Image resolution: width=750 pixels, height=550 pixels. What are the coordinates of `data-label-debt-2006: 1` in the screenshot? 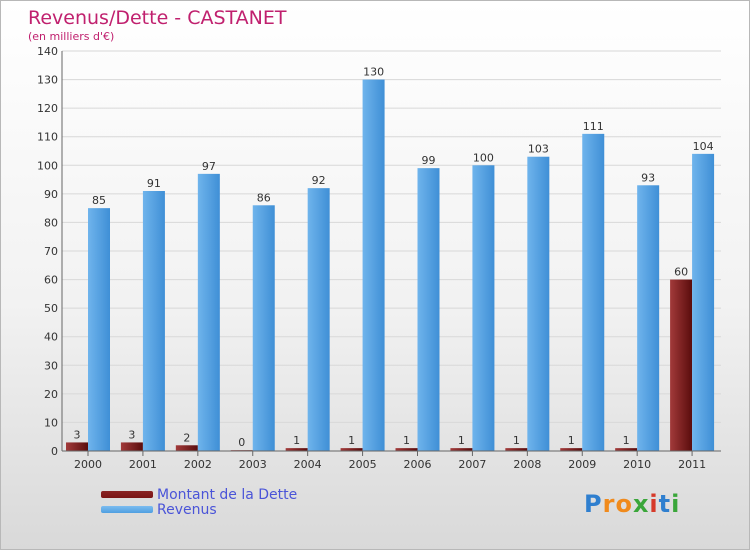 It's located at (406, 440).